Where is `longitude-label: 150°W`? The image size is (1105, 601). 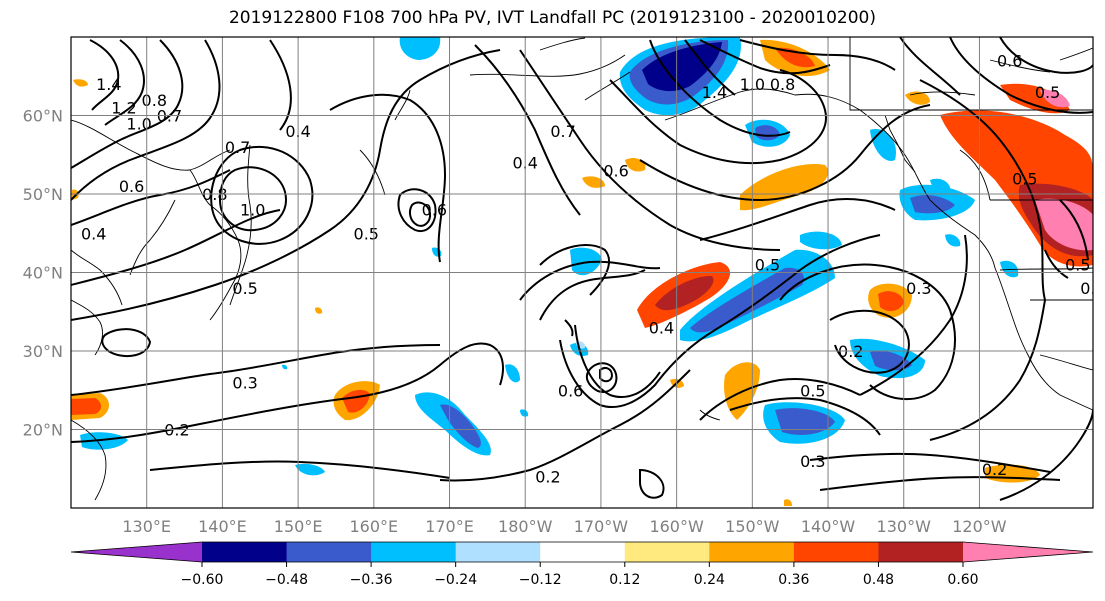 longitude-label: 150°W is located at coordinates (752, 526).